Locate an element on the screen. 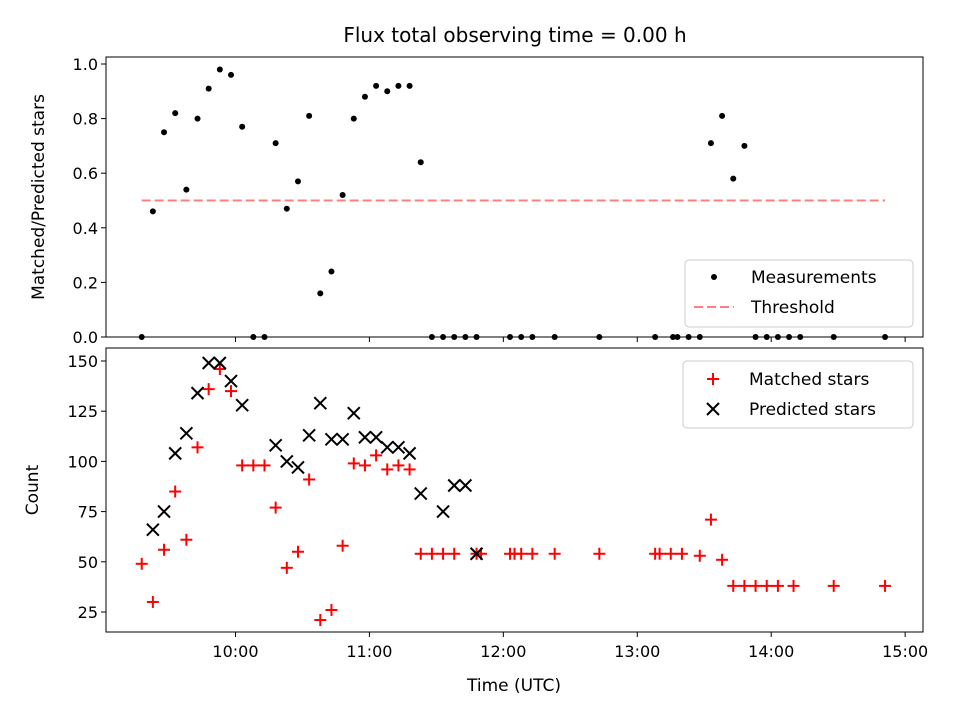 This screenshot has height=720, width=960. bottom-x-tick-label: 12:00 is located at coordinates (503, 651).